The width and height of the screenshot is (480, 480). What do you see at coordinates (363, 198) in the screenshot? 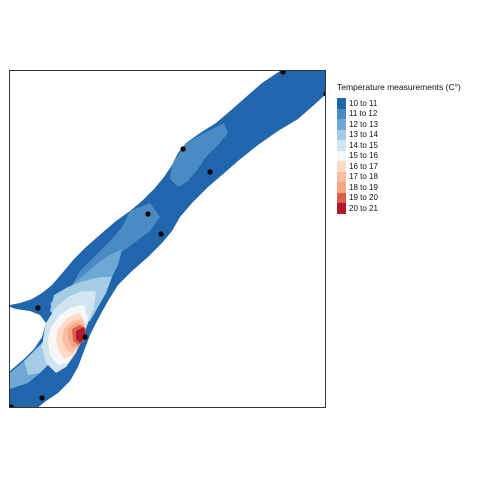
I see `legend-label: 19 to 20` at bounding box center [363, 198].